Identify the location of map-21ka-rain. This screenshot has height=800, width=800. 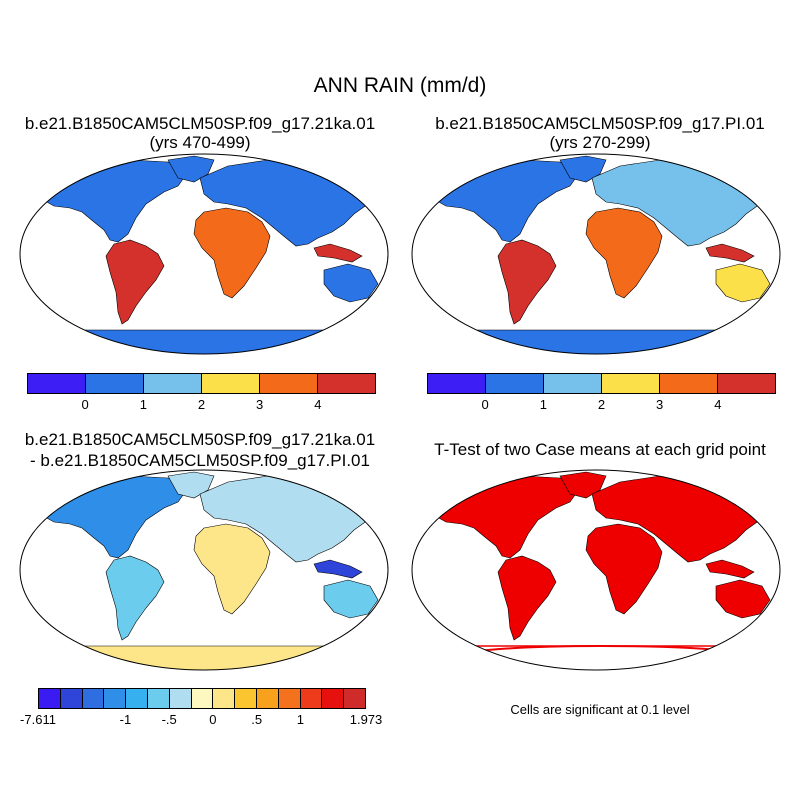
(204, 254).